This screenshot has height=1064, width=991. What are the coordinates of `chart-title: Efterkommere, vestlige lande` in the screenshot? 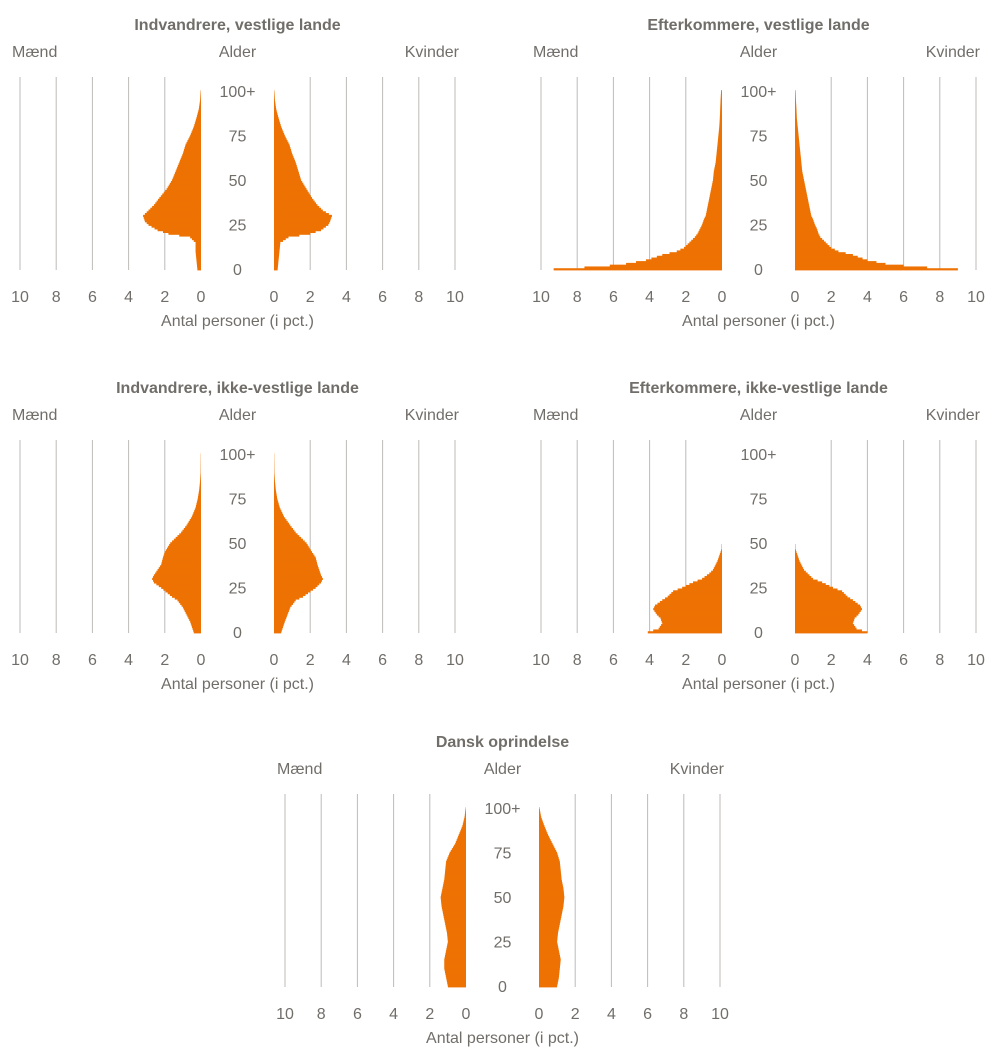 It's located at (758, 25).